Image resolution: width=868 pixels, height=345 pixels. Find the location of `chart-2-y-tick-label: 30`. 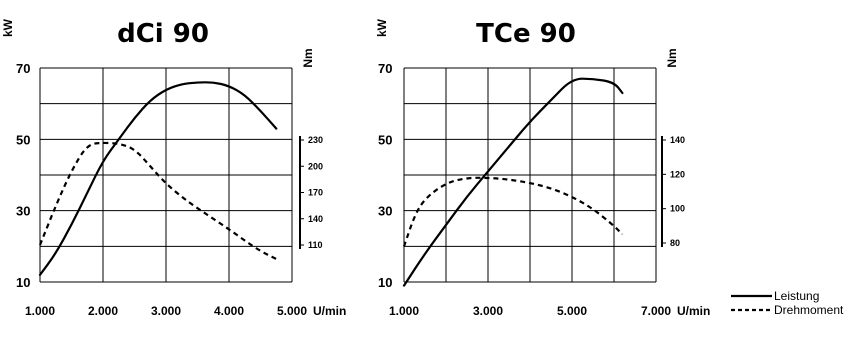

chart-2-y-tick-label: 30 is located at coordinates (385, 211).